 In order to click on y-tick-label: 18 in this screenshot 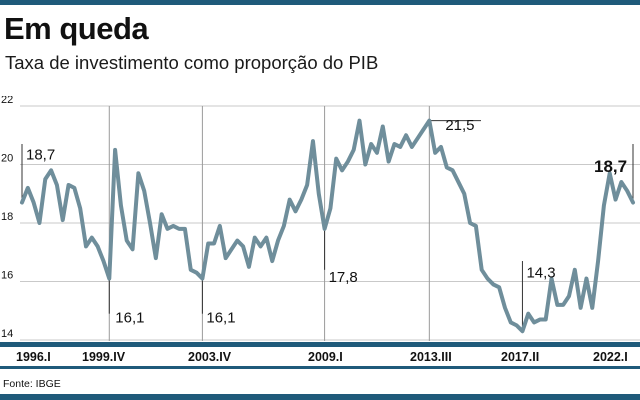, I will do `click(7, 217)`.